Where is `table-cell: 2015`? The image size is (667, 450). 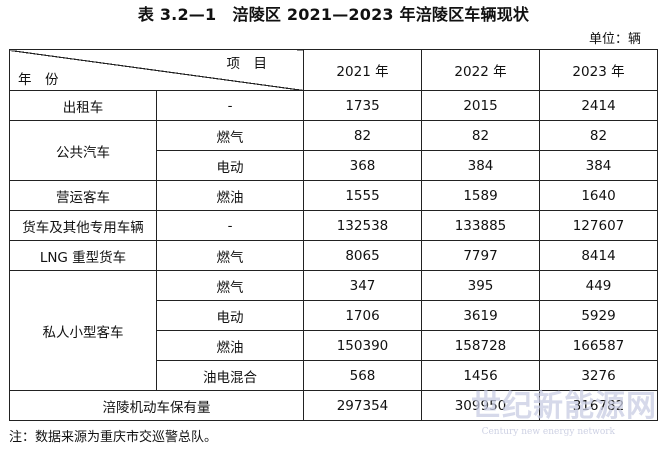 table-cell: 2015 is located at coordinates (480, 105).